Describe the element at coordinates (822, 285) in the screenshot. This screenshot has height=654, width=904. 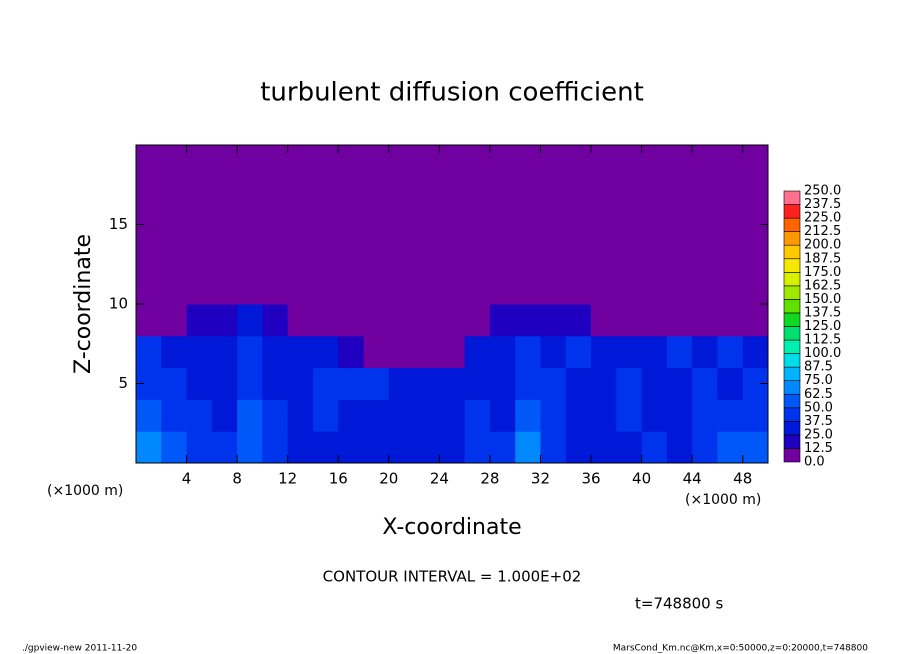
I see `colorbar-label: 162.5` at that location.